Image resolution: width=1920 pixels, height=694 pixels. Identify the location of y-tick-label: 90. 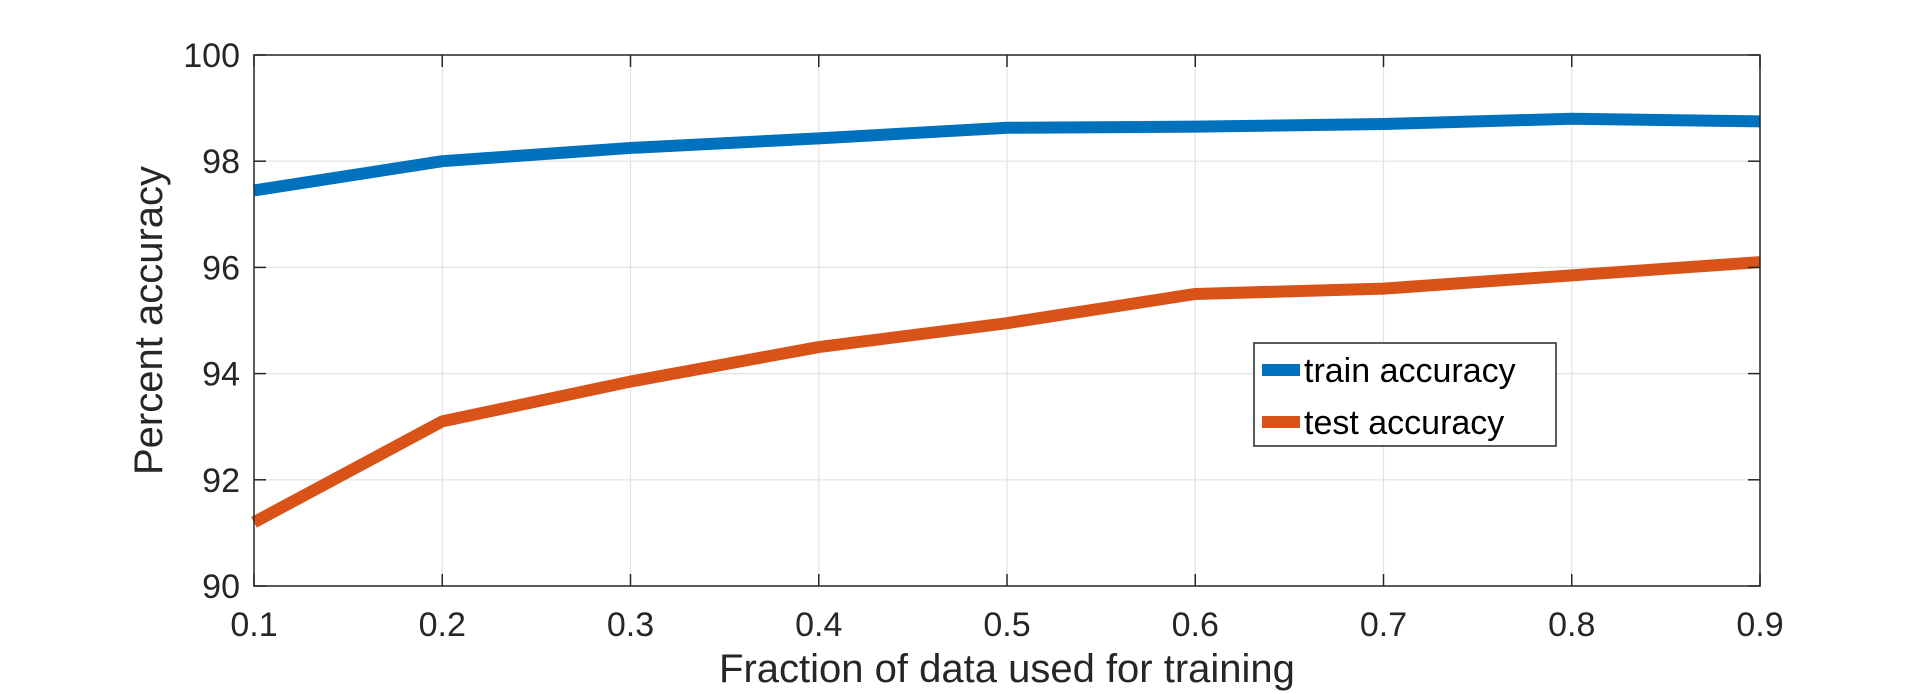
(221, 587).